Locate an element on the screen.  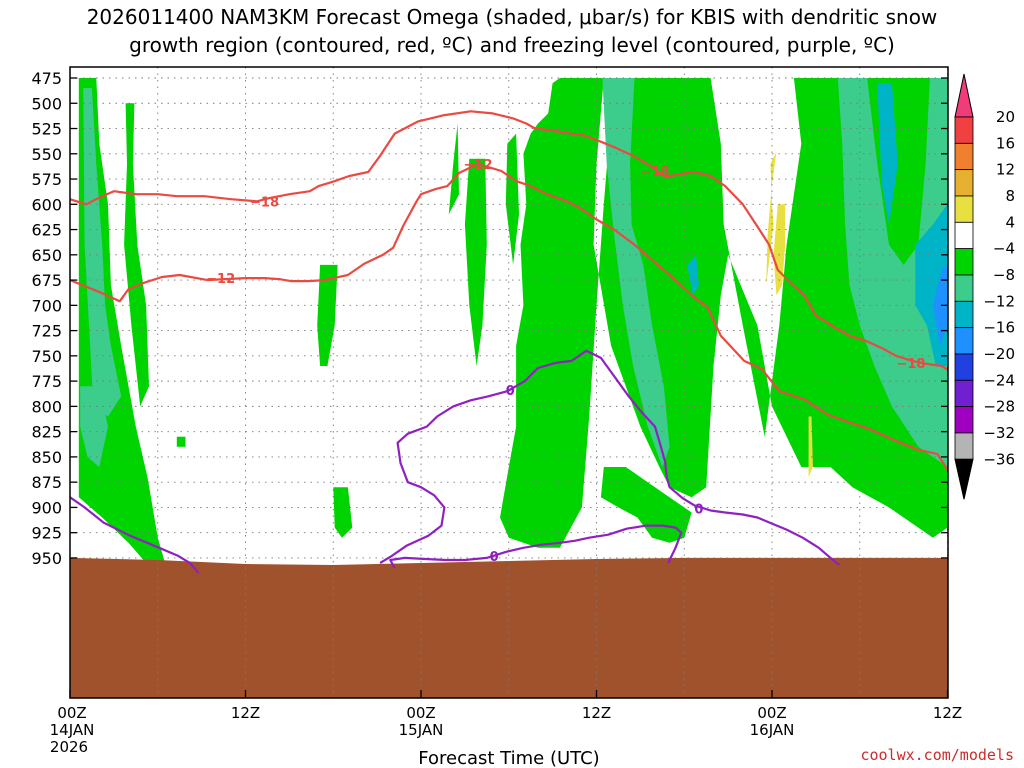
colorbar-label: 12 is located at coordinates (1005, 170).